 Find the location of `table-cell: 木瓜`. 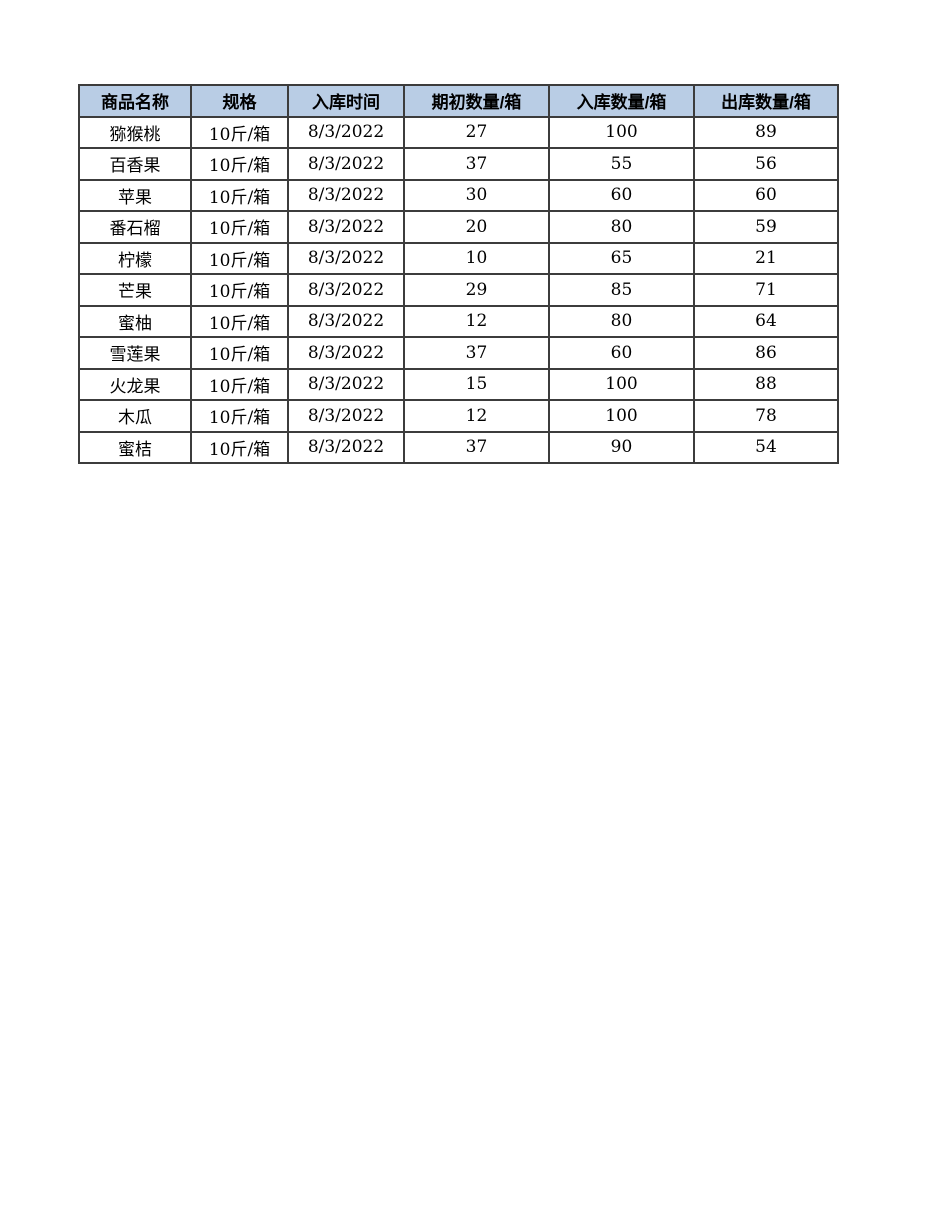

table-cell: 木瓜 is located at coordinates (135, 416).